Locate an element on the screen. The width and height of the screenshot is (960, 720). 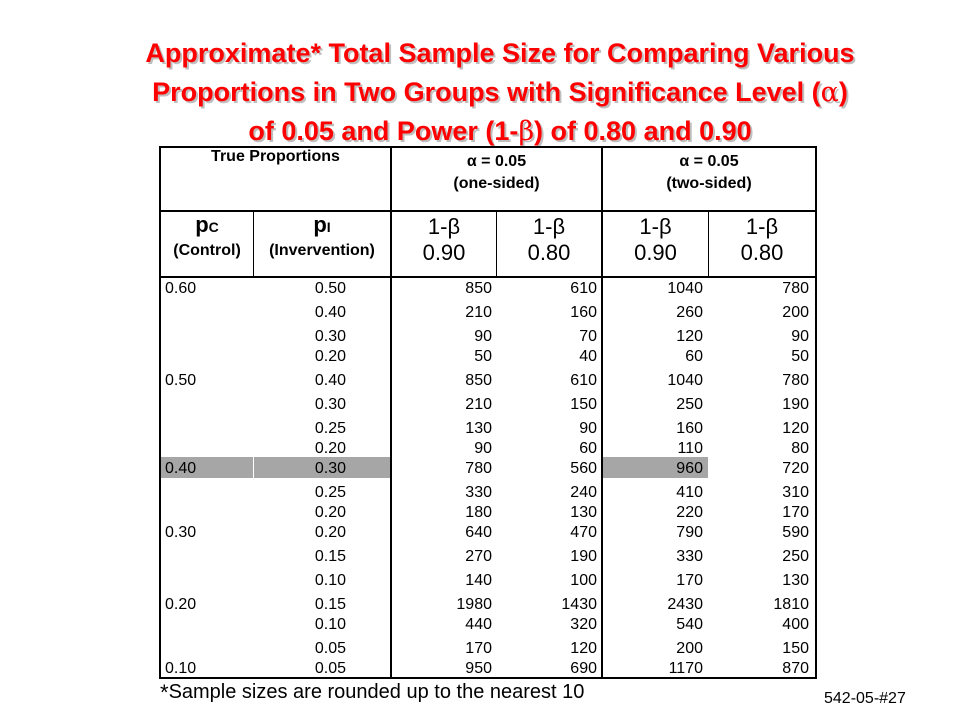
alpha-symbol: α is located at coordinates (829, 92).